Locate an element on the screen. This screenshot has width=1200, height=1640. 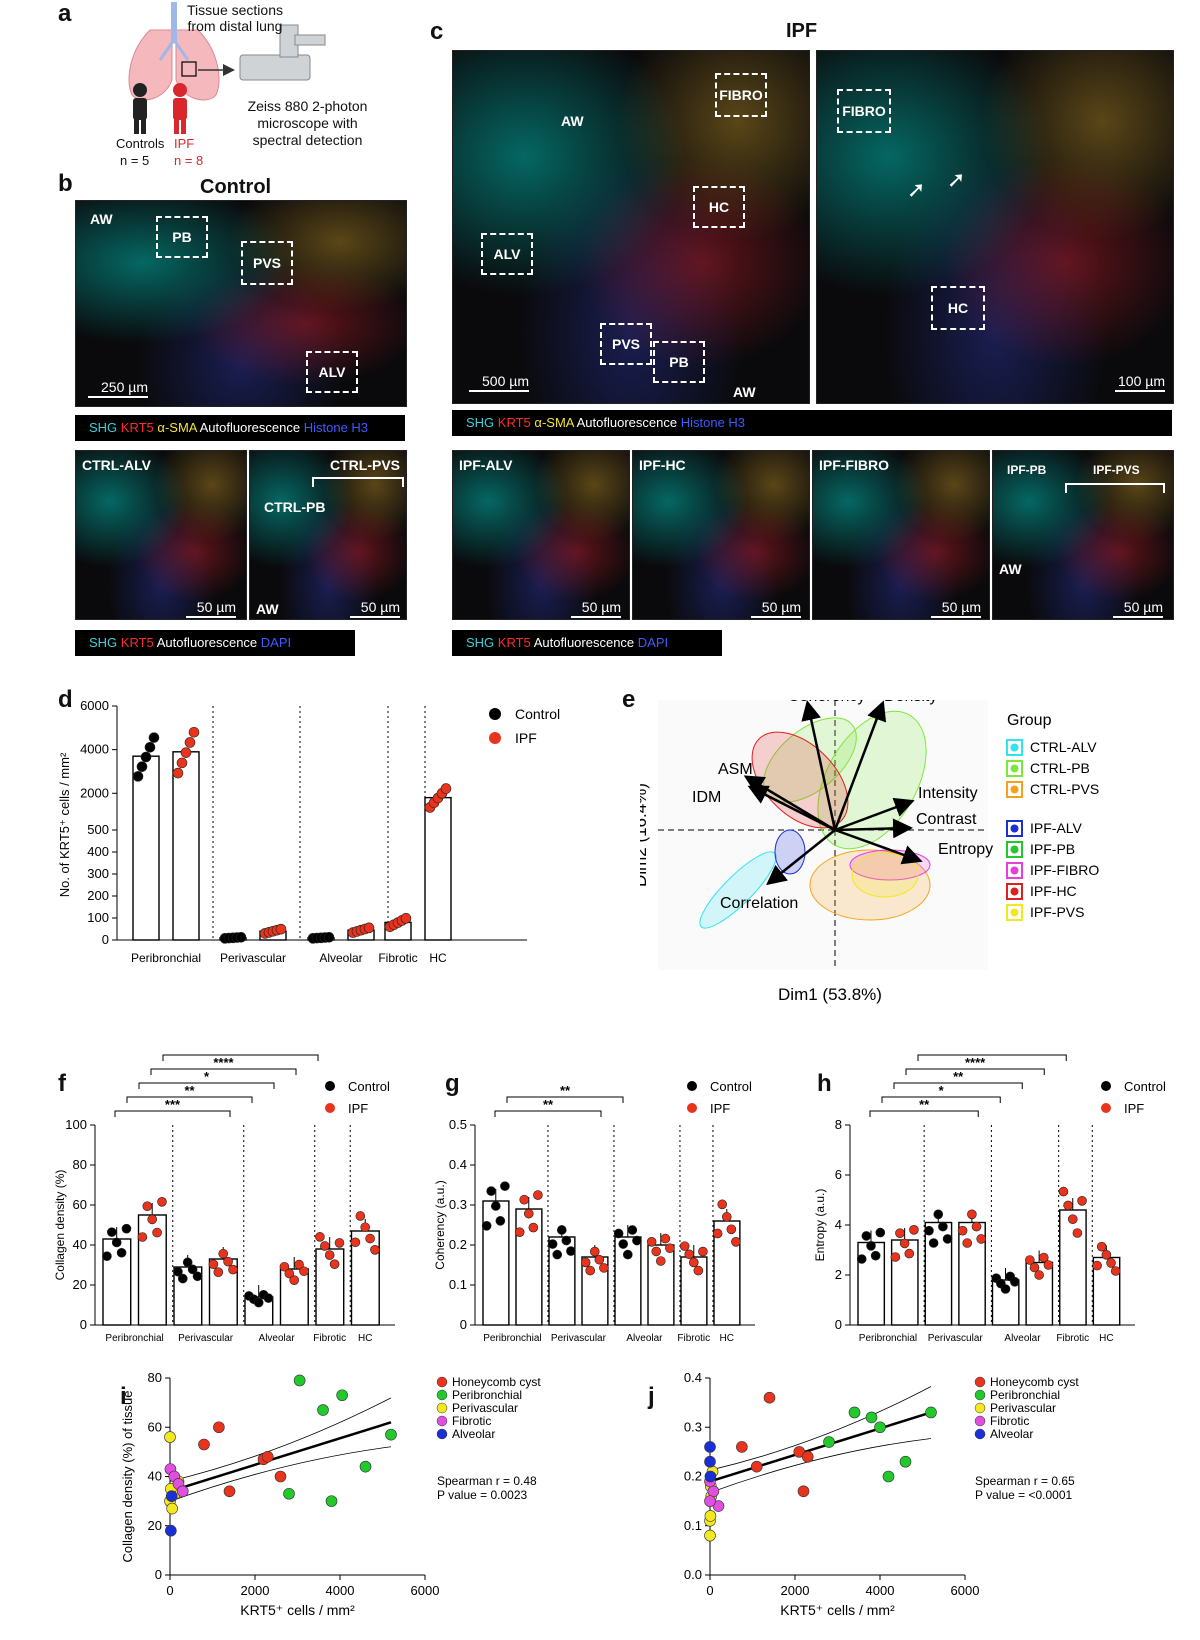
legend-shg: SHG is located at coordinates (103, 427).